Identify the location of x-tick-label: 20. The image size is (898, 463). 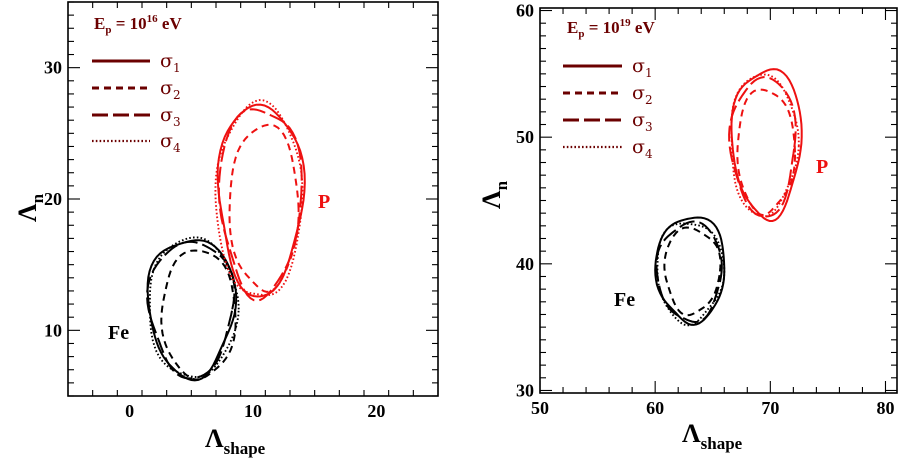
(376, 411).